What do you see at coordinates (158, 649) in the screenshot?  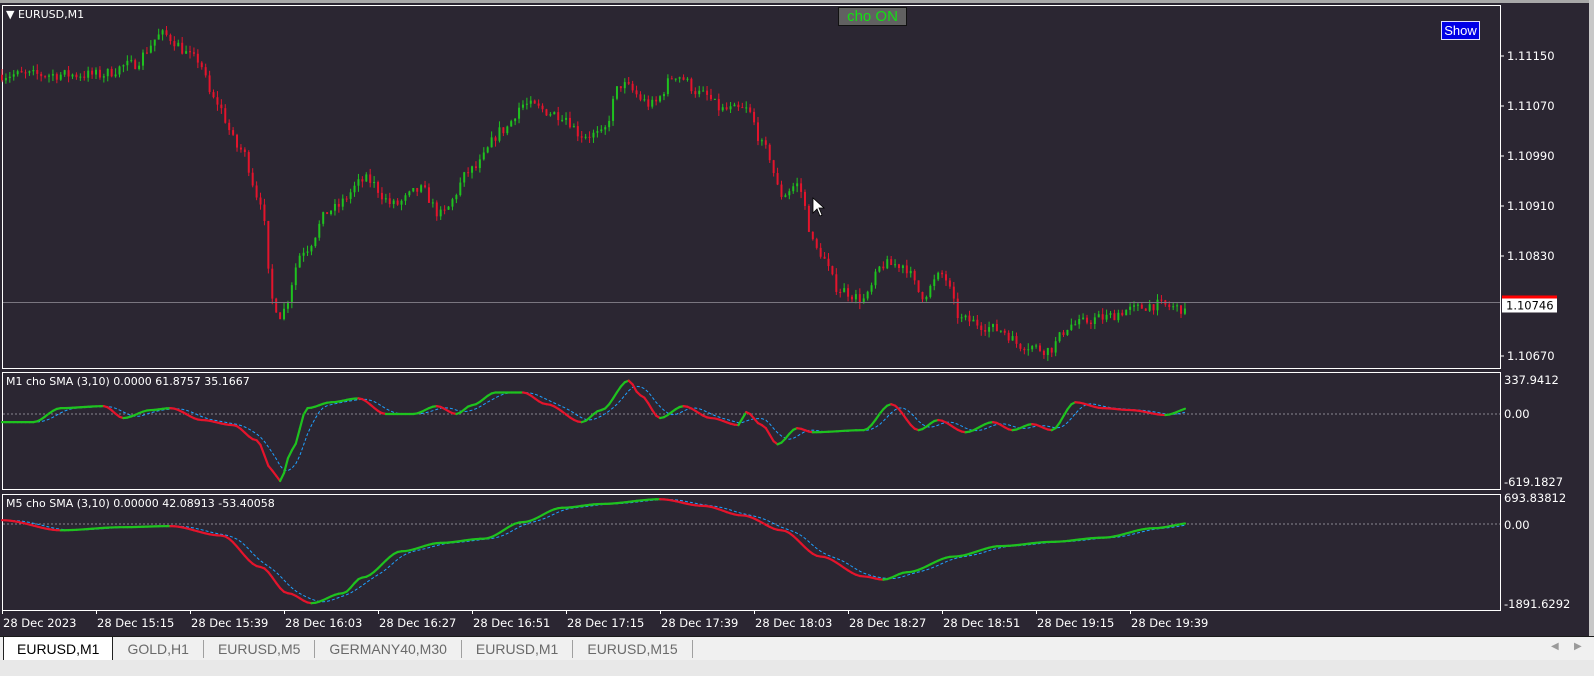 I see `tab-gold-h1: GOLD,H1` at bounding box center [158, 649].